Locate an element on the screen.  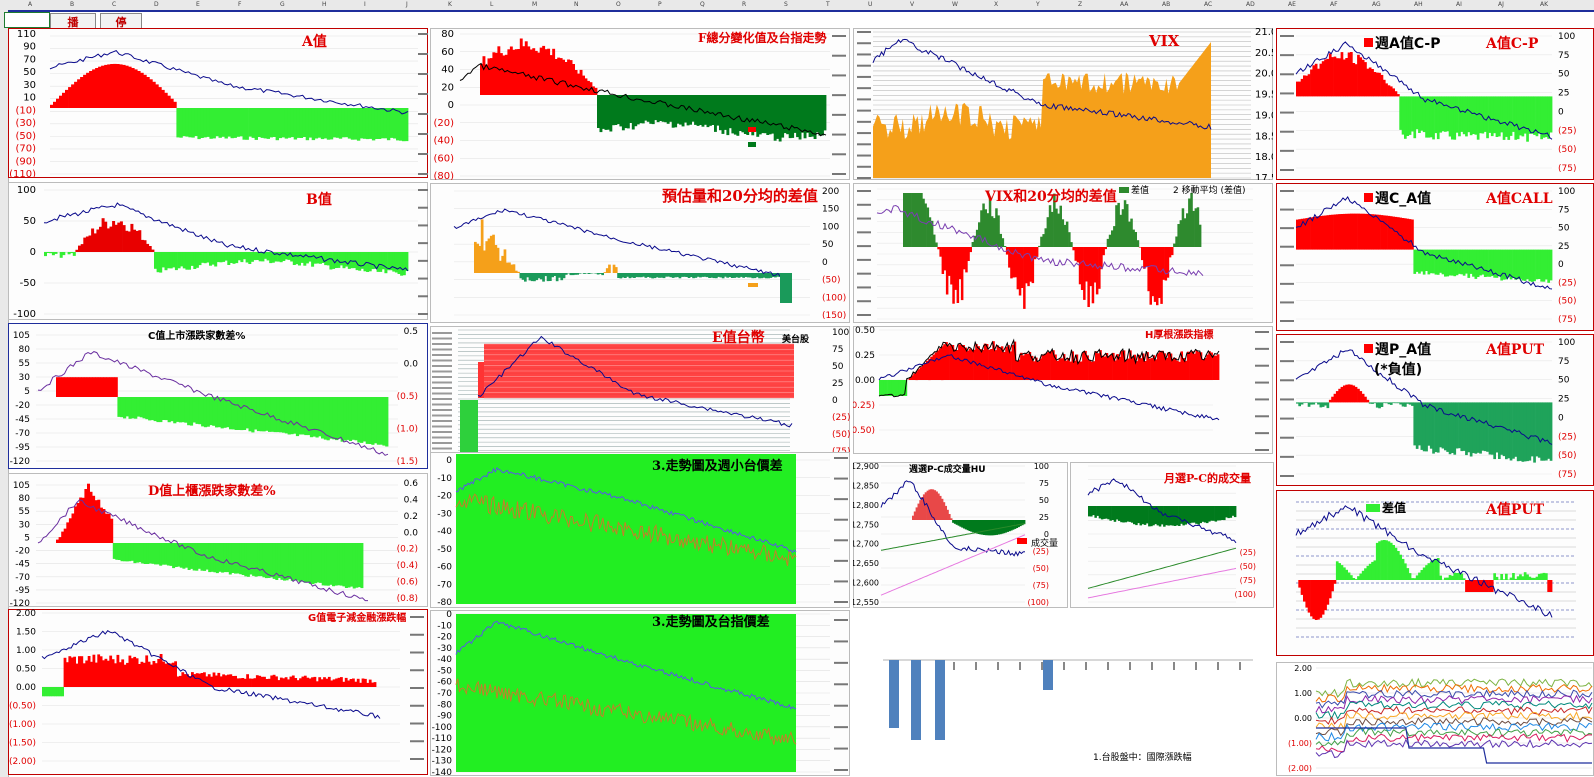
column-letter: I is located at coordinates (365, 4).